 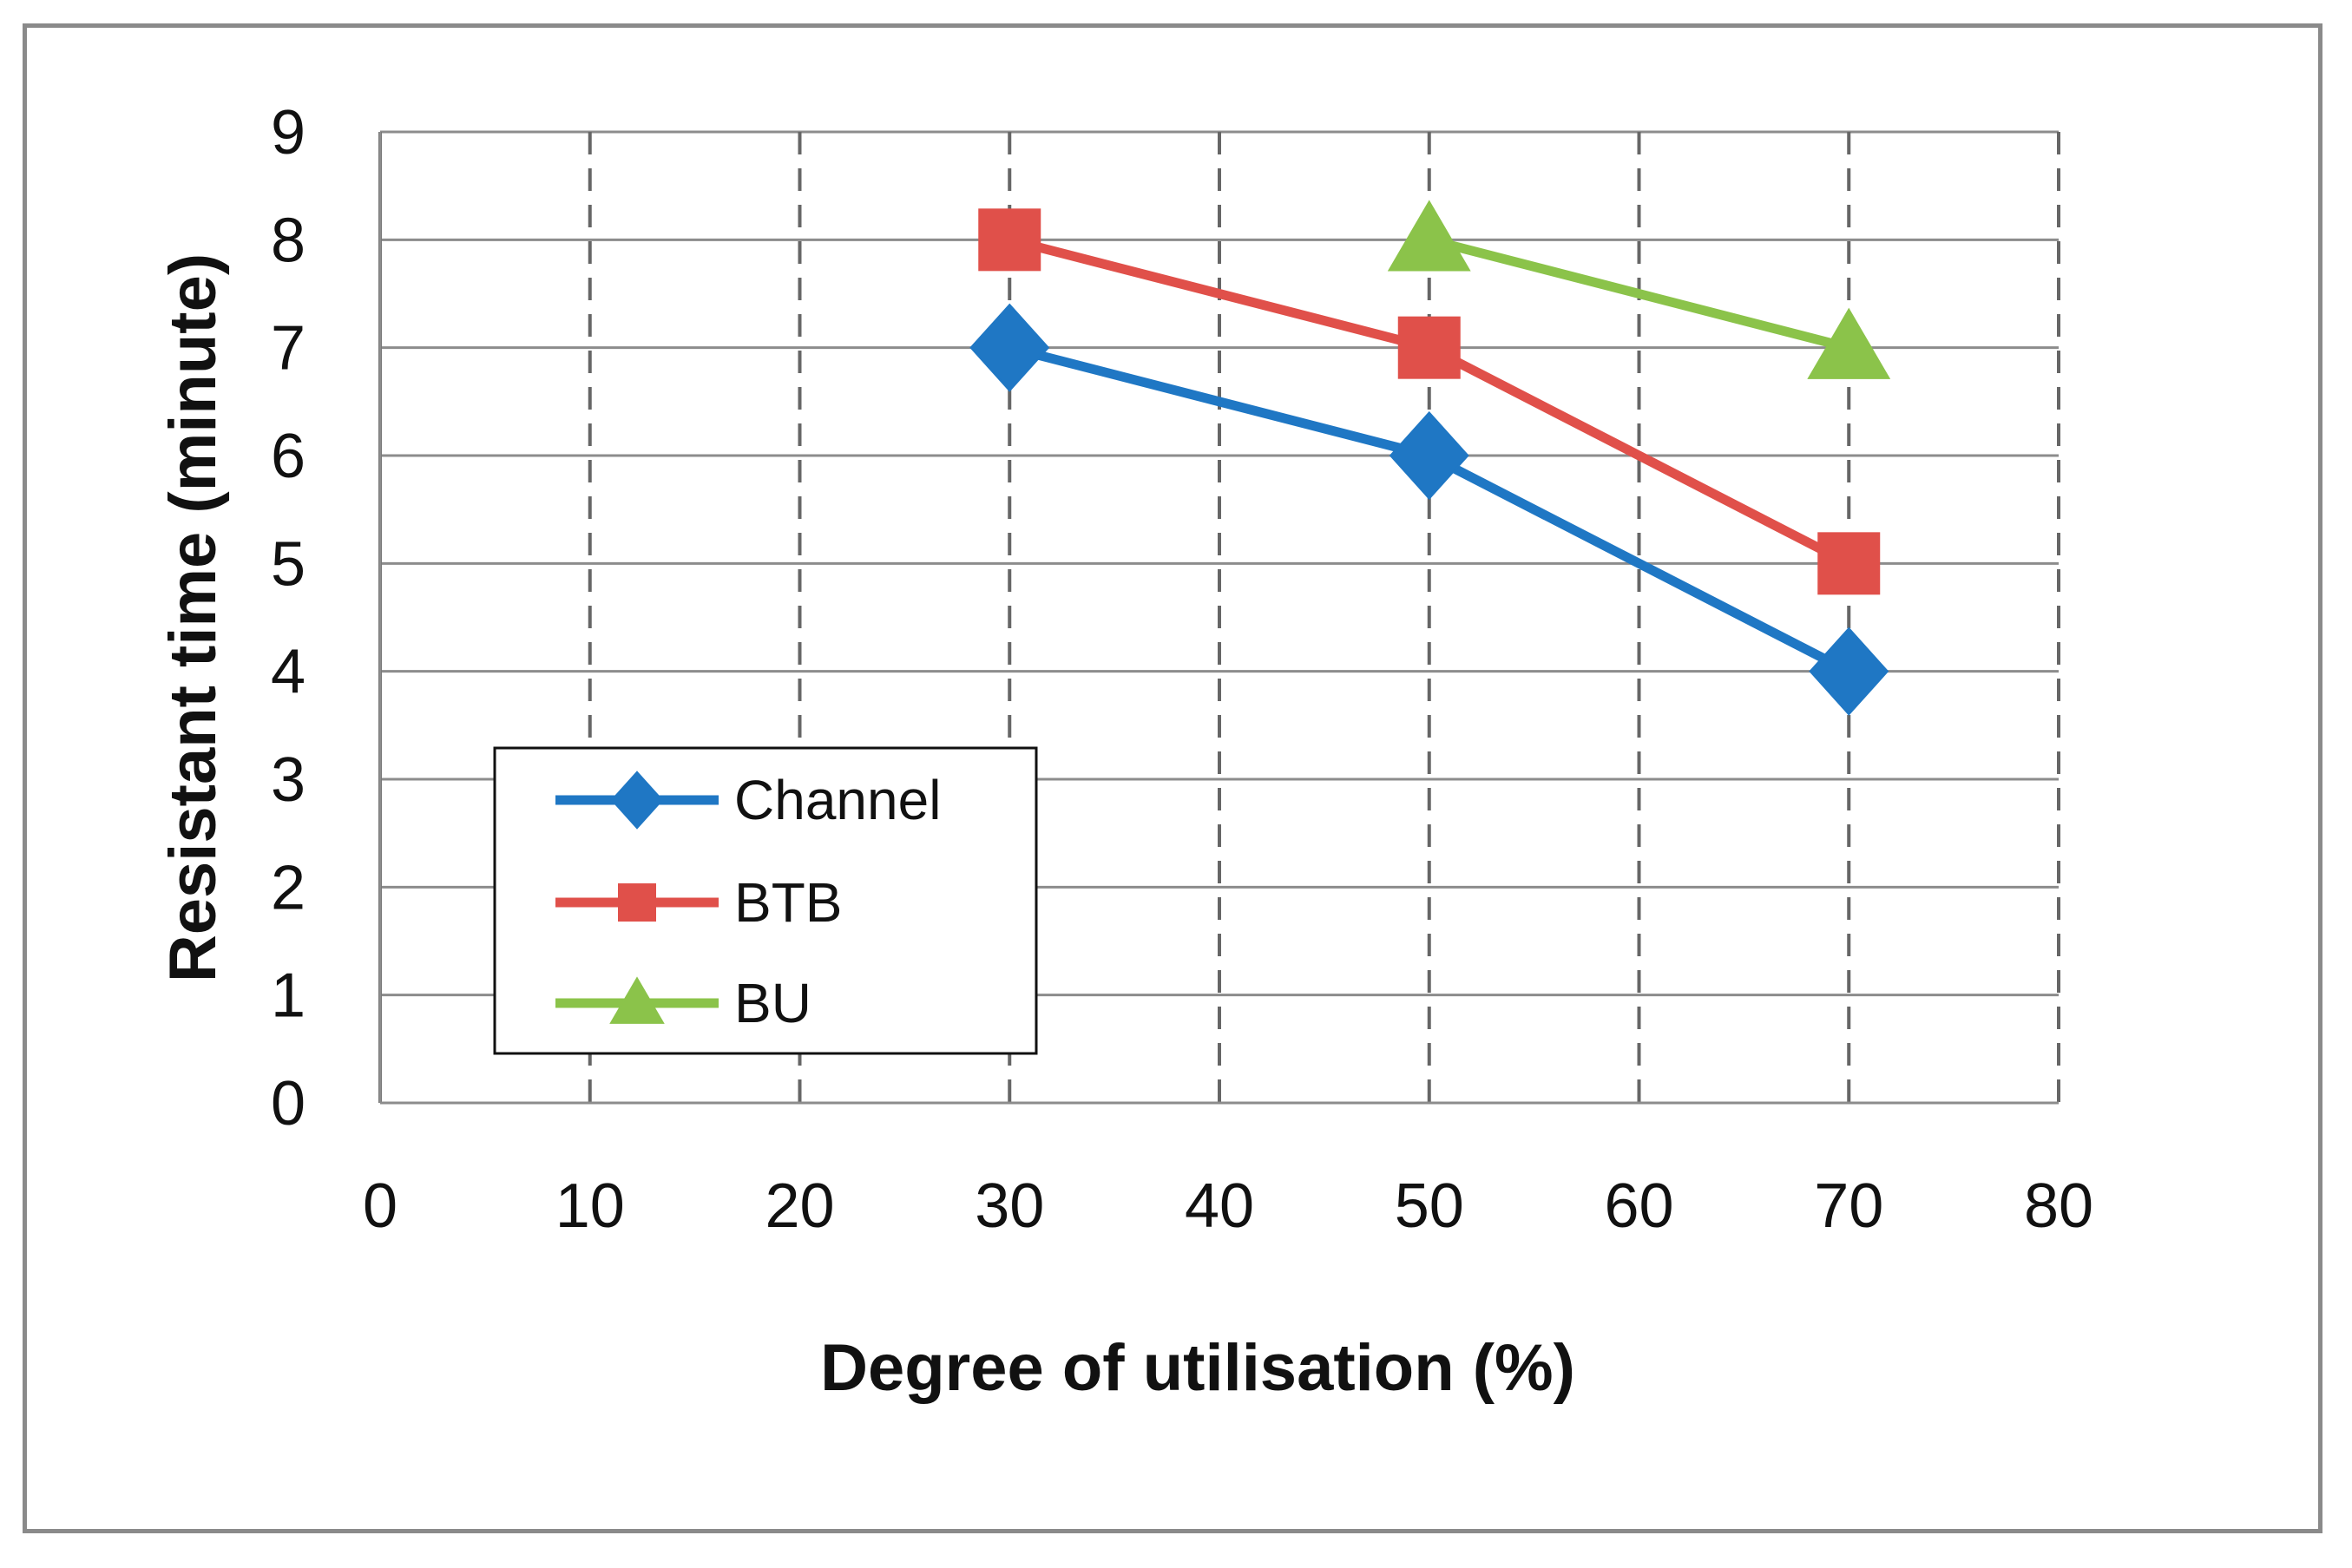 What do you see at coordinates (2058, 1206) in the screenshot?
I see `x-tick-label: 80` at bounding box center [2058, 1206].